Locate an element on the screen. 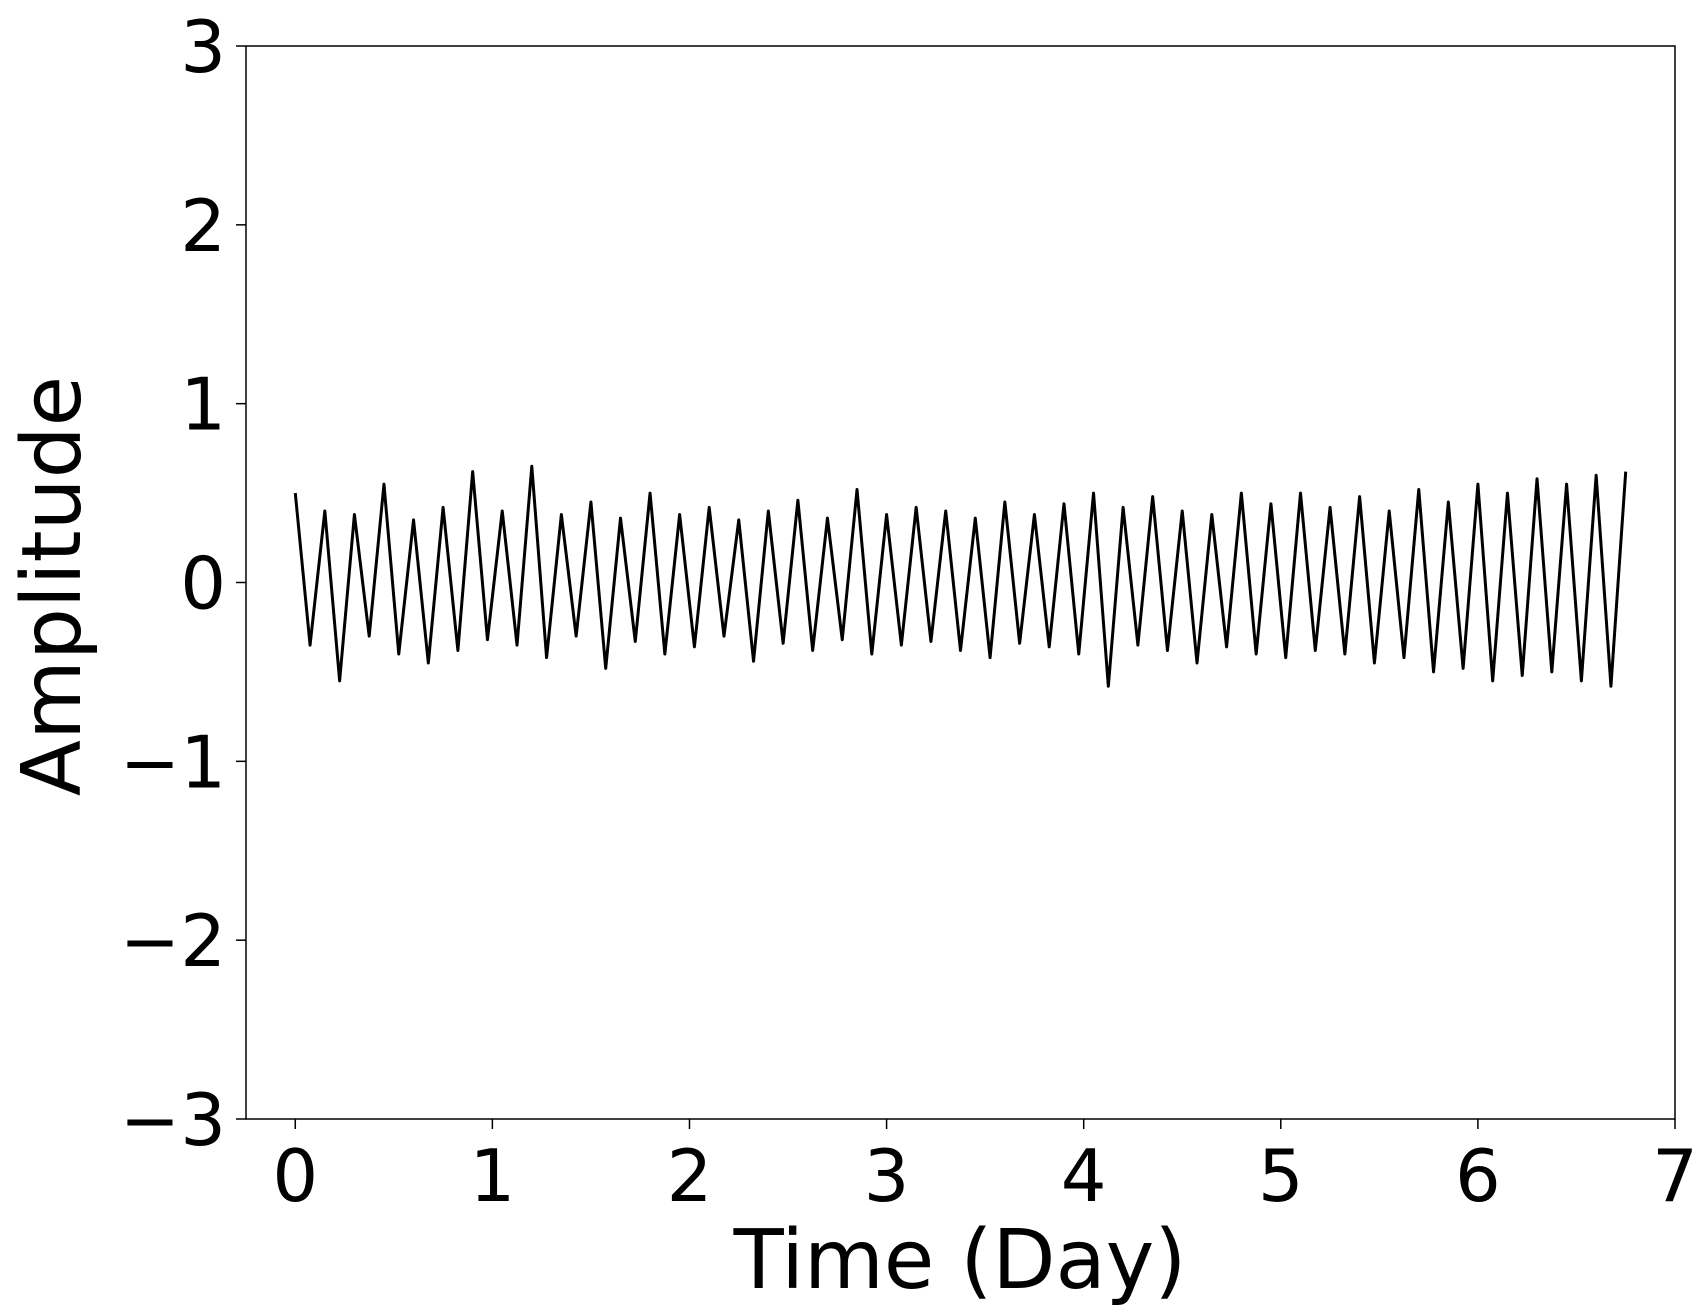 This screenshot has width=1708, height=1316. x-axis-label: Time (Day) is located at coordinates (960, 1260).